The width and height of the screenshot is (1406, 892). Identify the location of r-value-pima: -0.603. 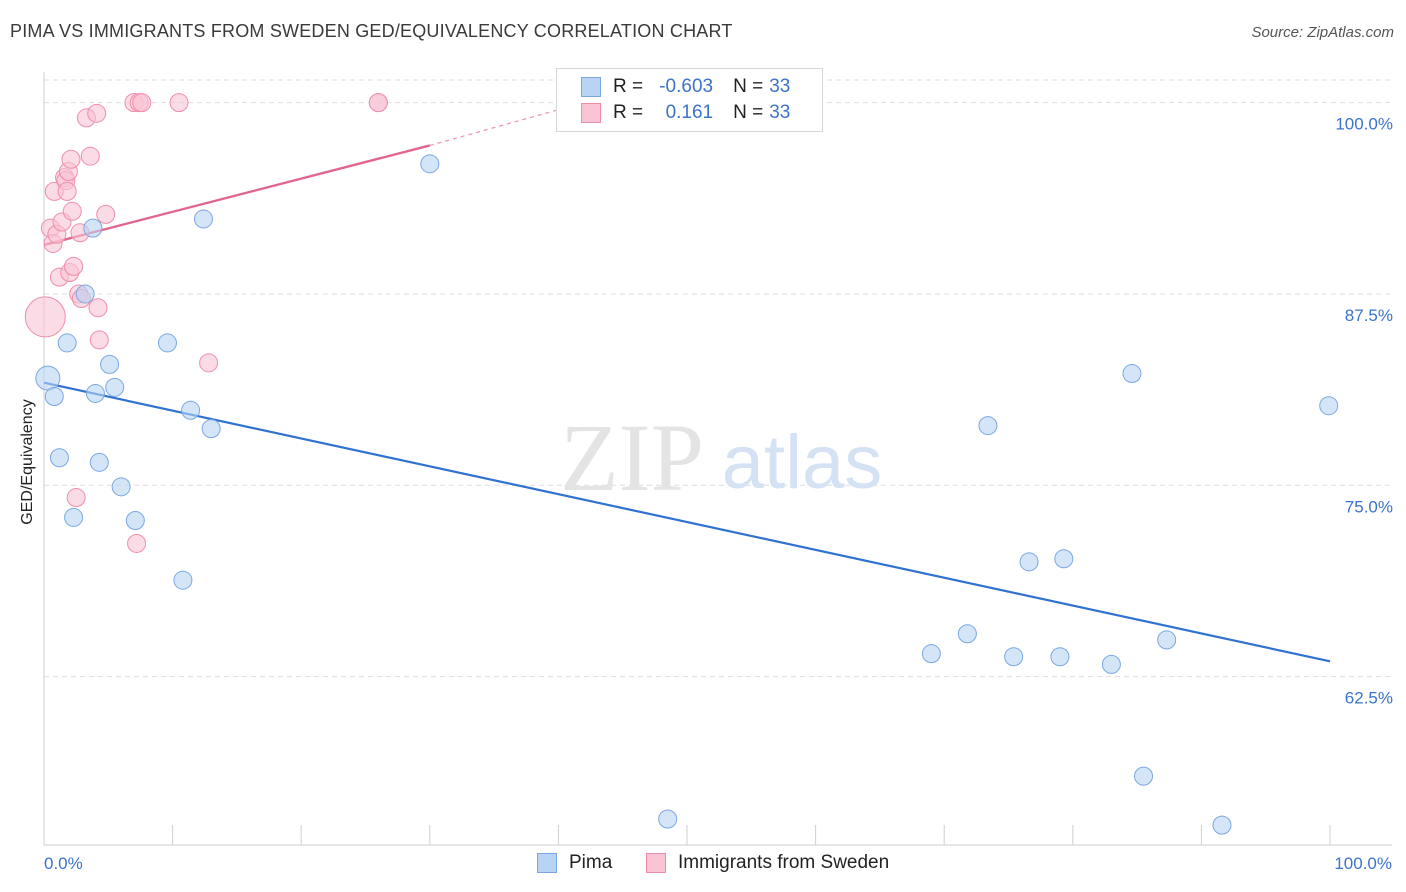
(686, 86).